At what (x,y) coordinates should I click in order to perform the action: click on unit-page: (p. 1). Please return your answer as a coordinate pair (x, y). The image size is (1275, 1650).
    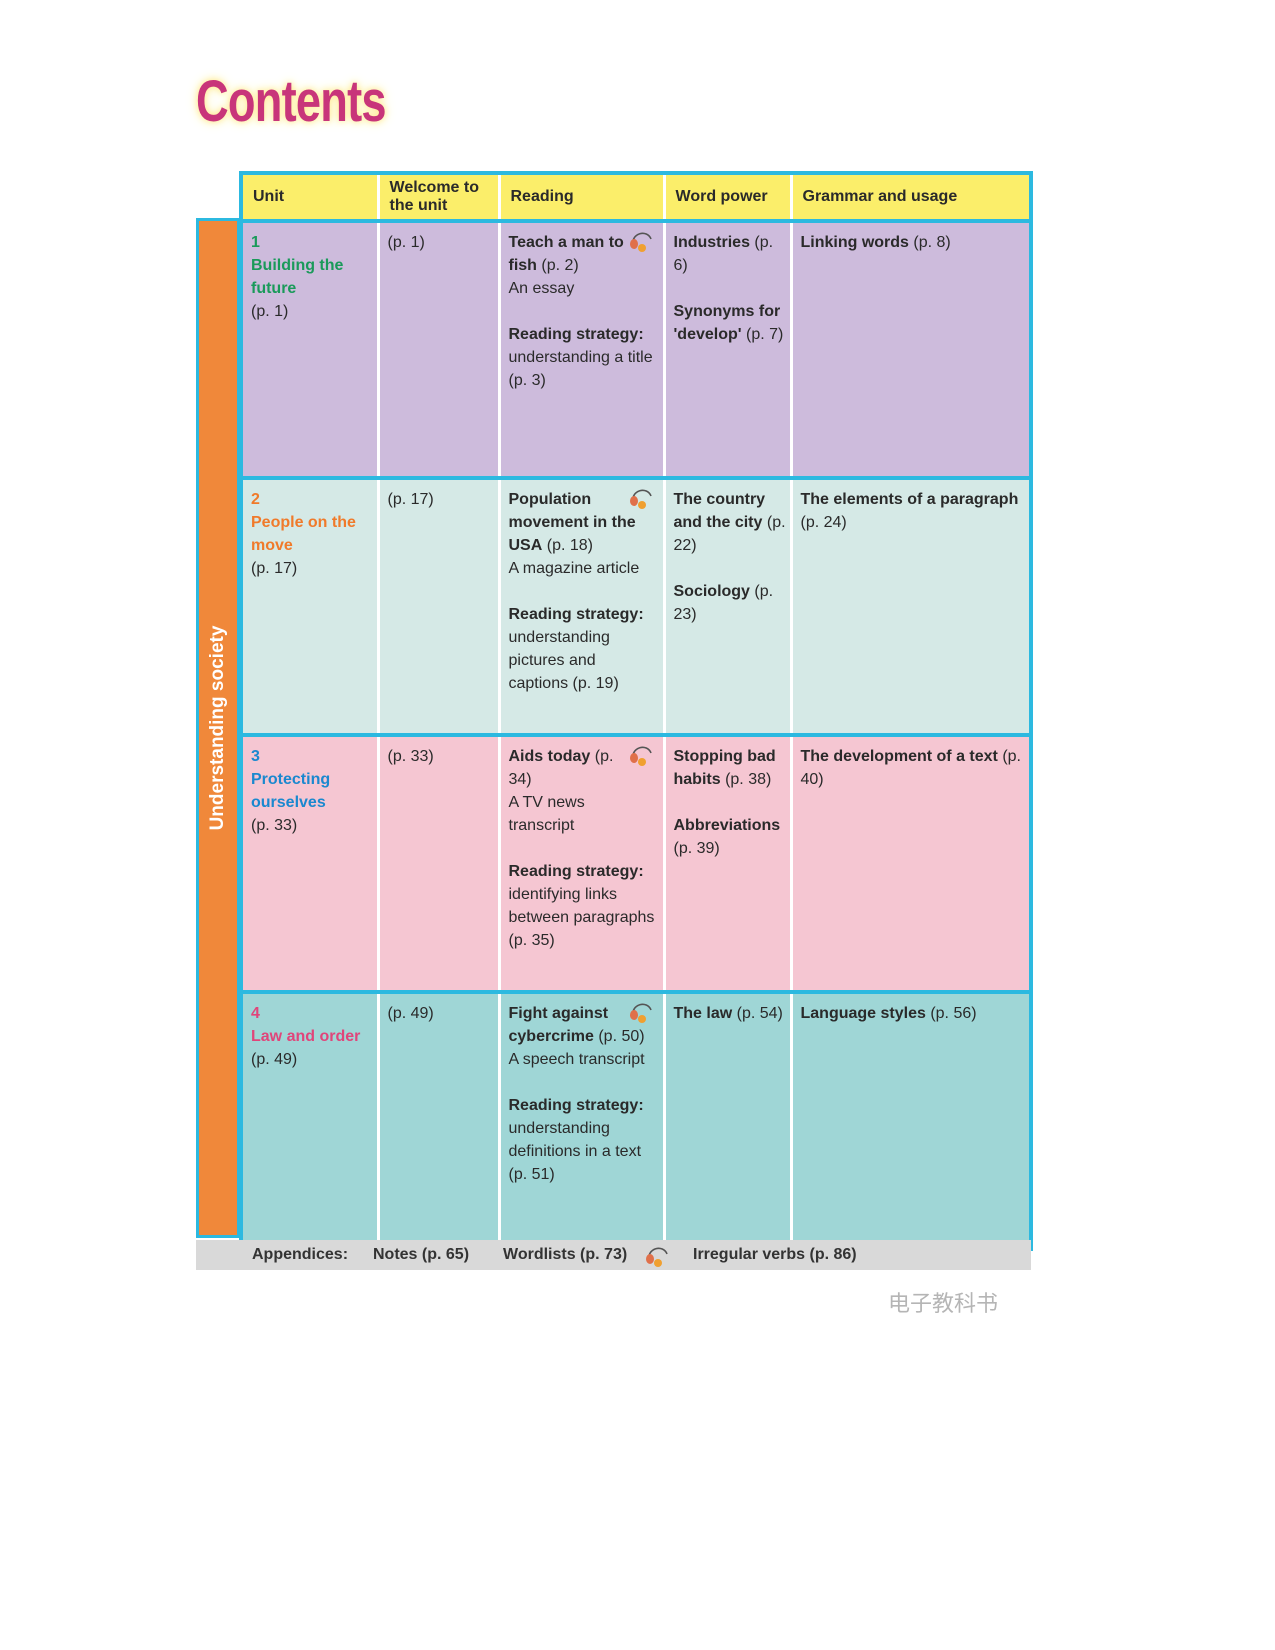
    Looking at the image, I should click on (270, 311).